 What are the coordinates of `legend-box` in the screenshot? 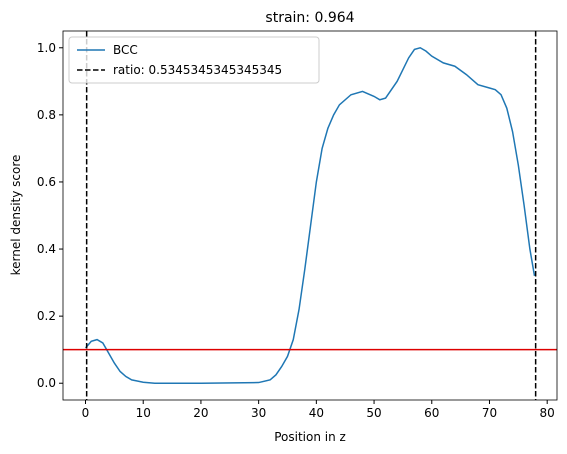 It's located at (194, 60).